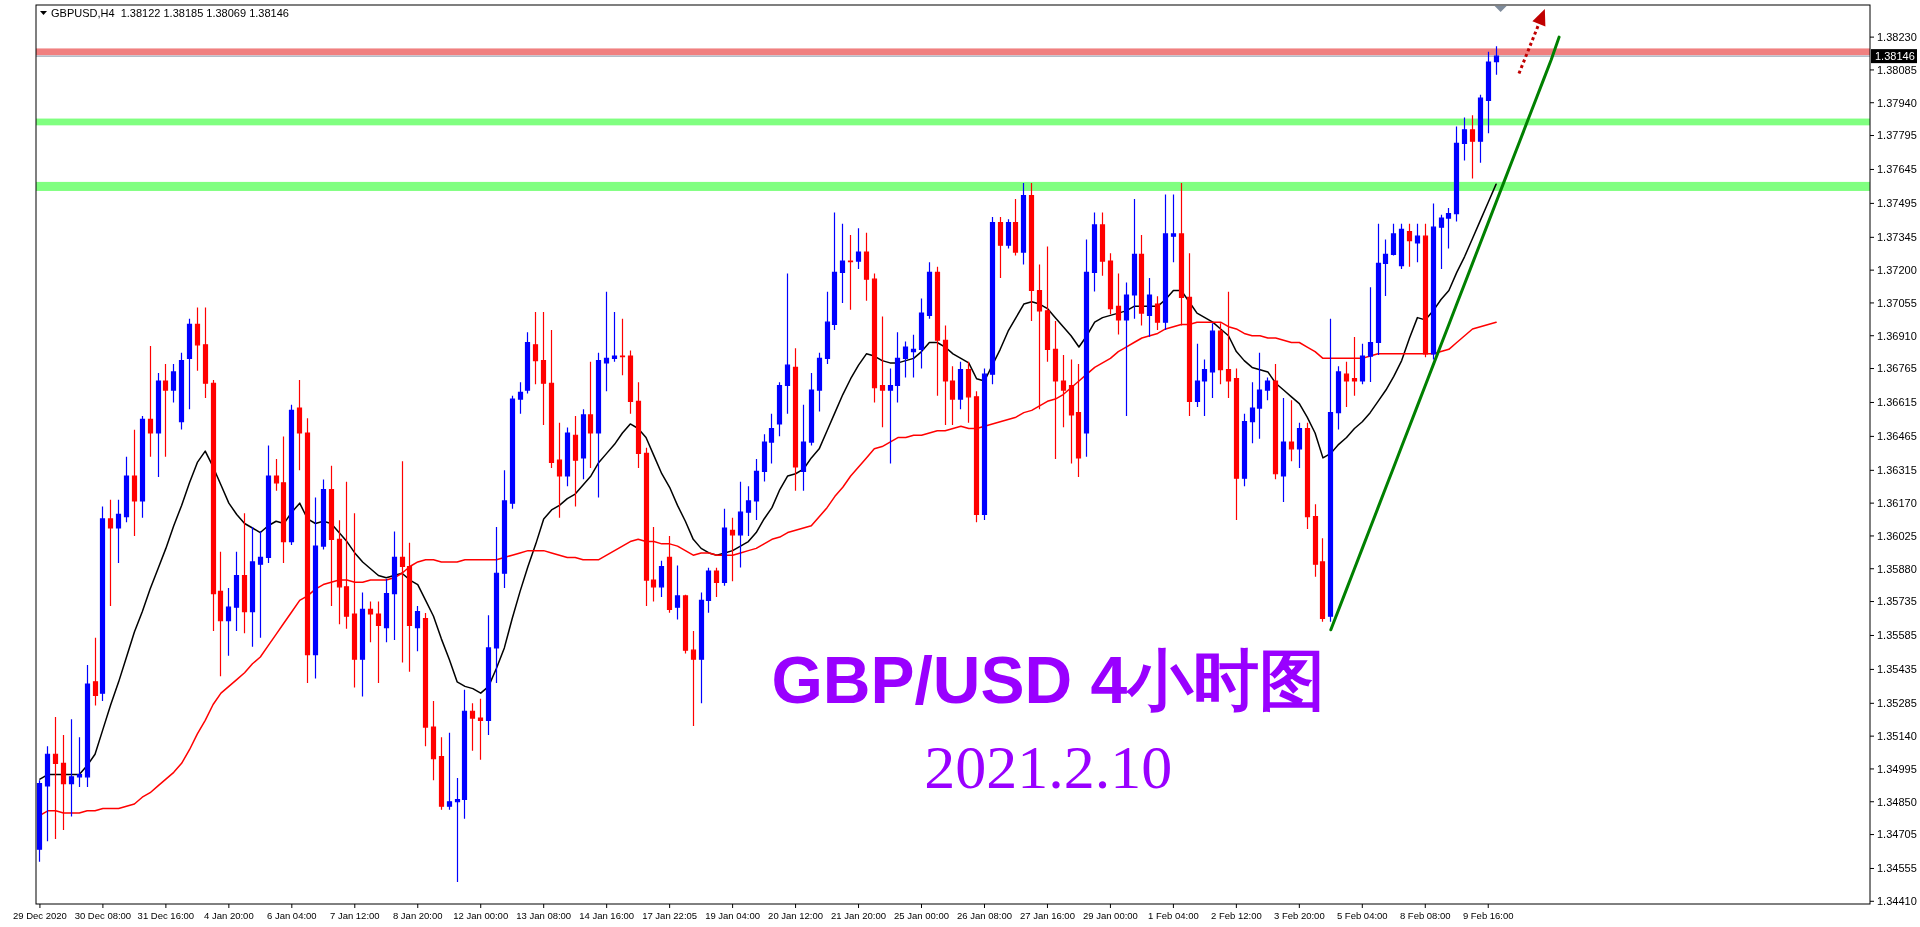  What do you see at coordinates (1897, 568) in the screenshot?
I see `y-tick-label: 1.35880` at bounding box center [1897, 568].